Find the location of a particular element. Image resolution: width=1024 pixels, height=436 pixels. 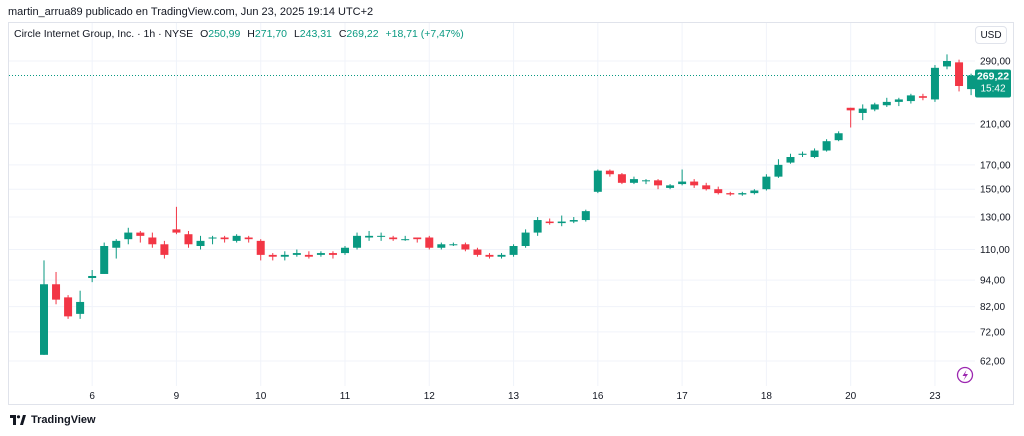

x-tick-label: 11 is located at coordinates (345, 396).